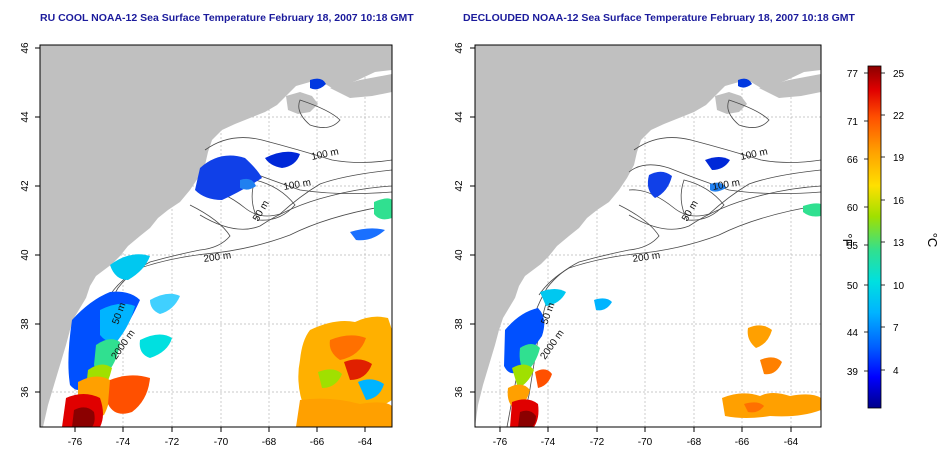 Image resolution: width=950 pixels, height=475 pixels. Describe the element at coordinates (899, 158) in the screenshot. I see `c-tick-label: 19` at that location.